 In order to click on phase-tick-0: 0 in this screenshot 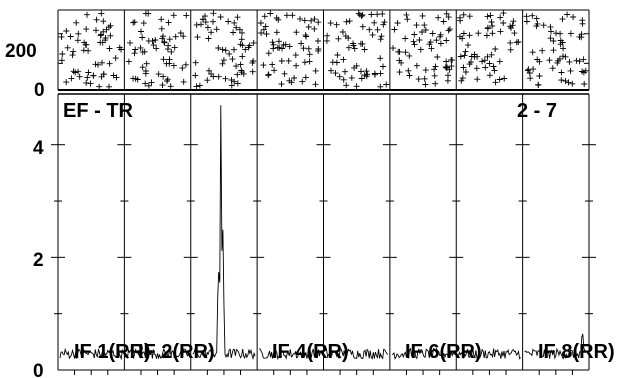, I will do `click(39, 90)`.